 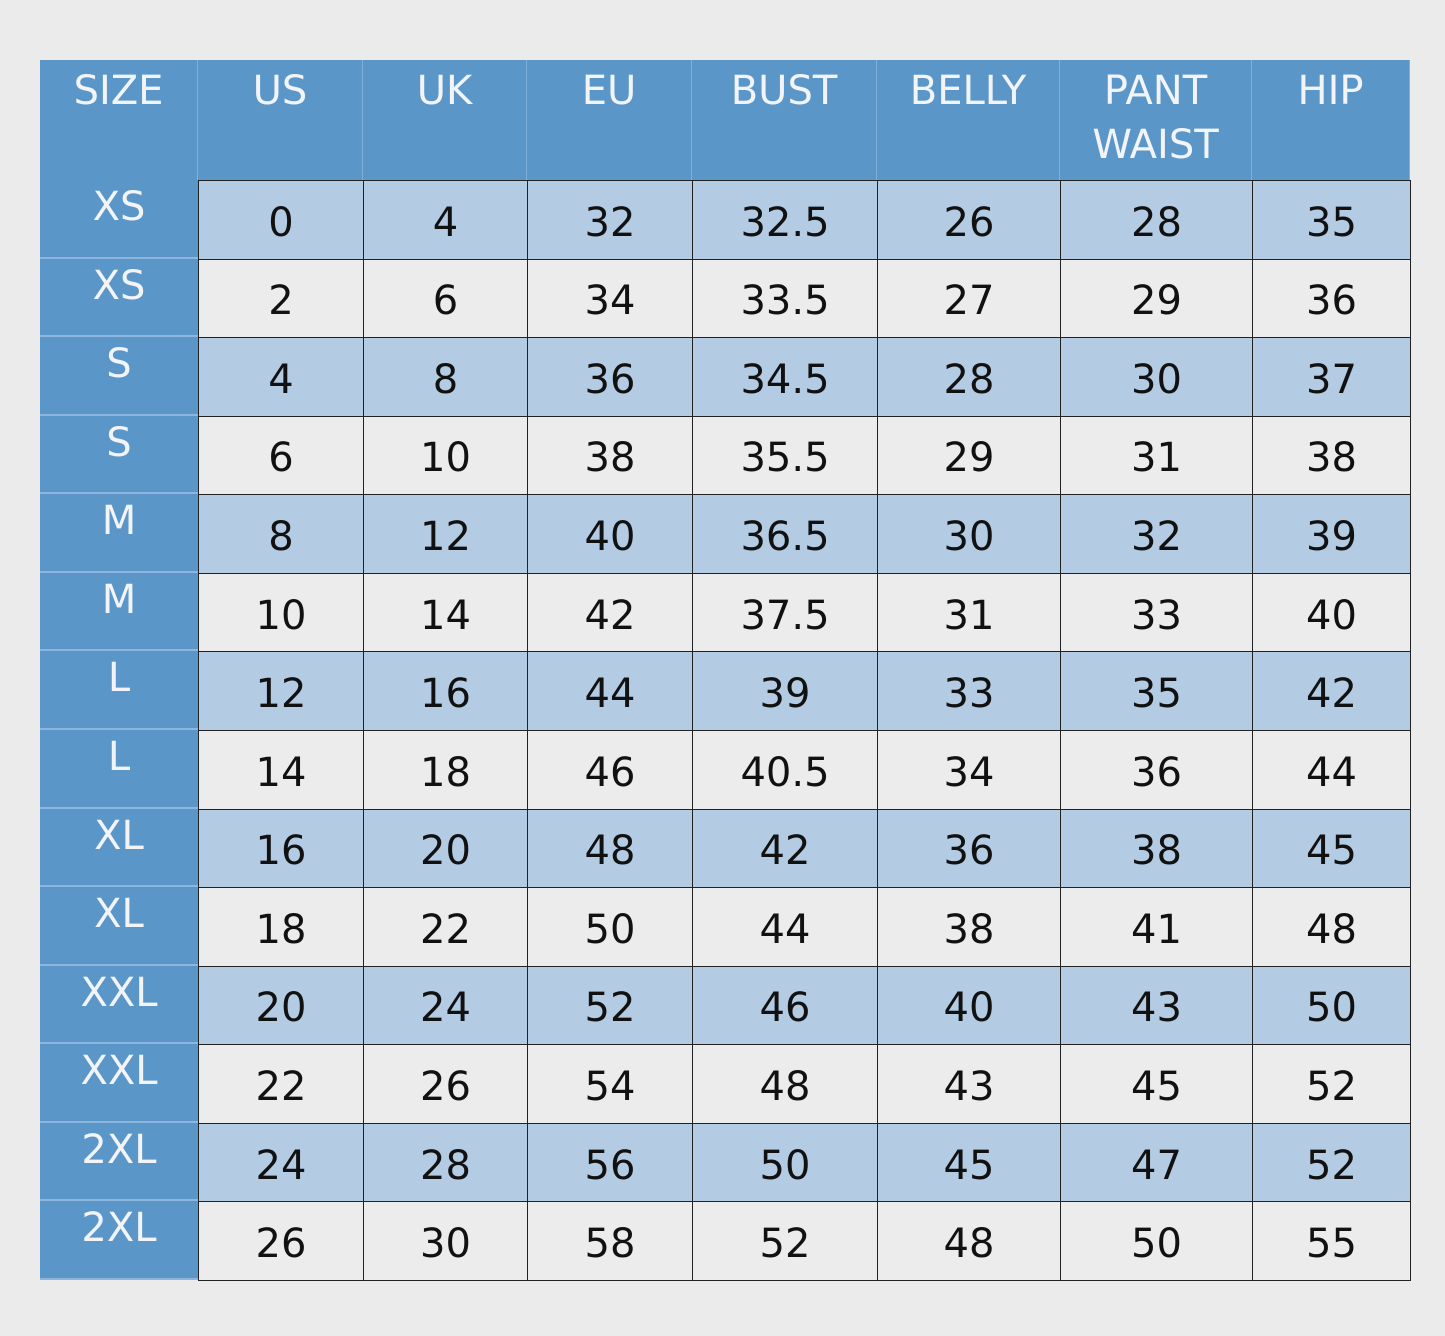 I want to click on column-header: PANT WAIST, so click(x=1156, y=120).